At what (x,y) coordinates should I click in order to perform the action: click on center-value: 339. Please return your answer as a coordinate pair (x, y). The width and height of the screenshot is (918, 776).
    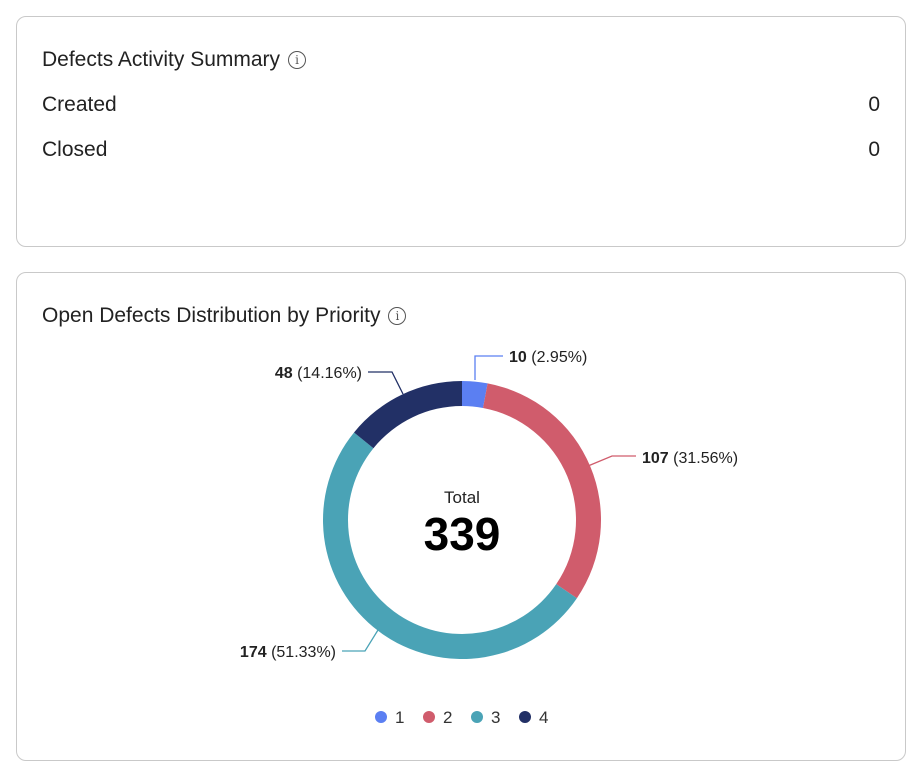
    Looking at the image, I should click on (462, 534).